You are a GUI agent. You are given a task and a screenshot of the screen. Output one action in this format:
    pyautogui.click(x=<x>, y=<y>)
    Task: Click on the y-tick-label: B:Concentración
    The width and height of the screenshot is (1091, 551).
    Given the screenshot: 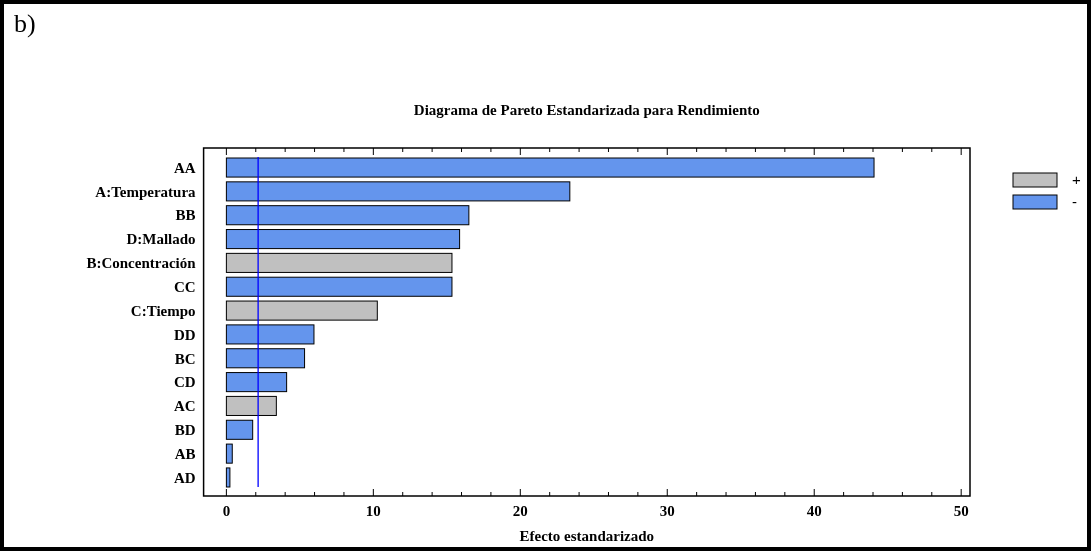 What is the action you would take?
    pyautogui.click(x=141, y=263)
    